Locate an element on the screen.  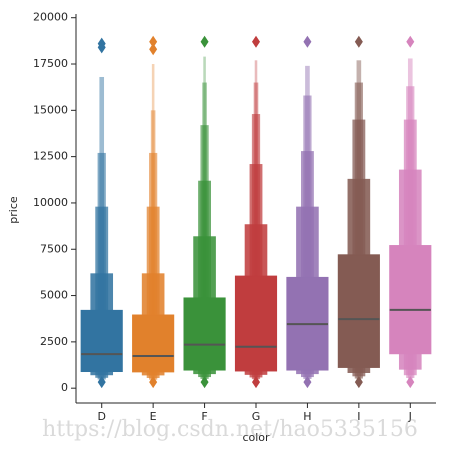
y-tick-label: 17500 is located at coordinates (50, 63).